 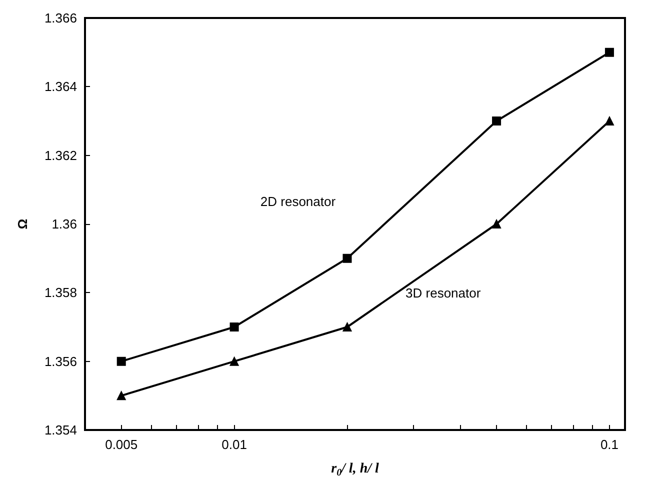 I want to click on annotation: 2D resonator, so click(x=298, y=202).